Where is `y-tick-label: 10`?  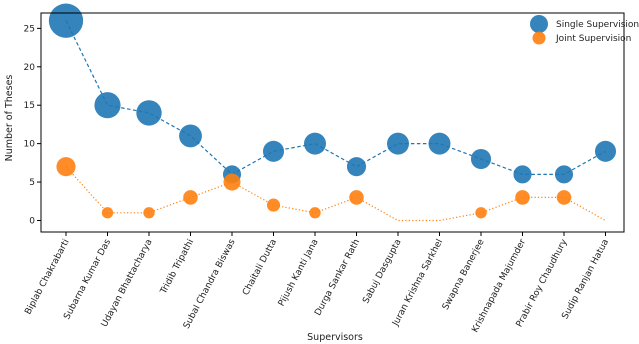 y-tick-label: 10 is located at coordinates (30, 145).